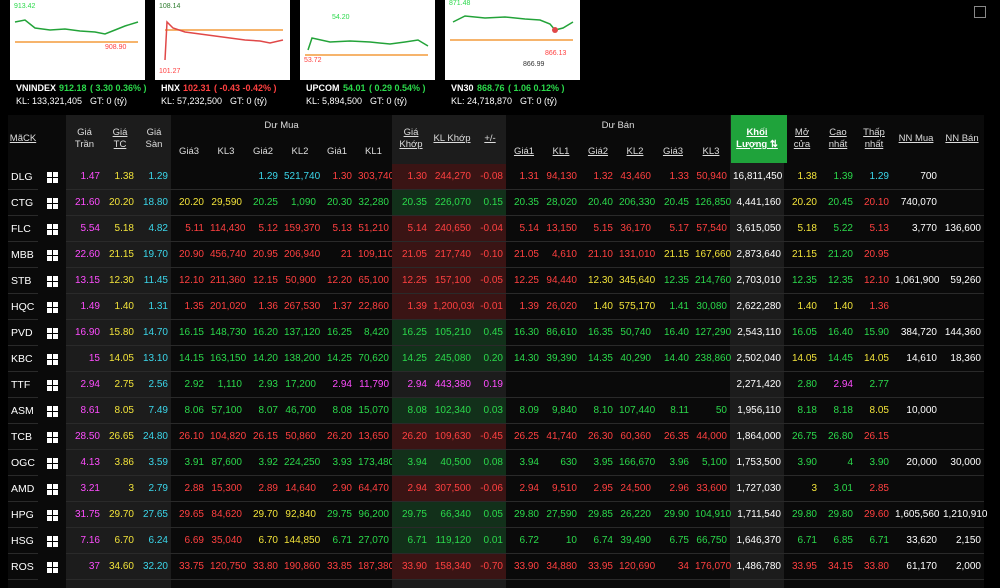 The height and width of the screenshot is (588, 1000). I want to click on cell-value: 13,150, so click(561, 229).